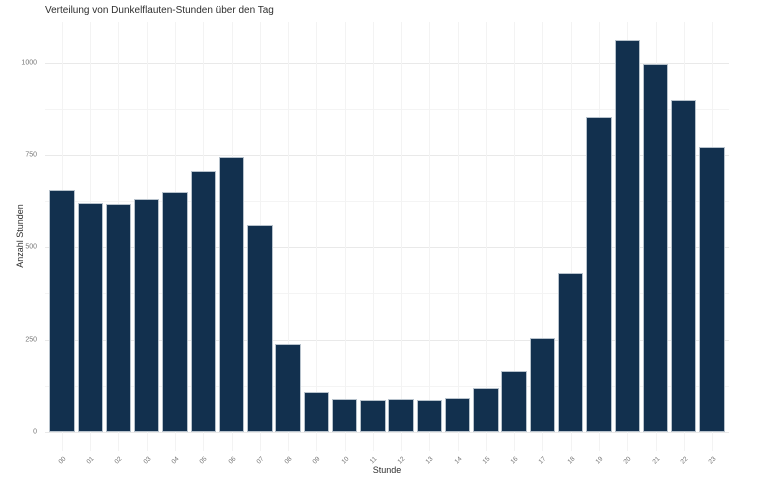 The image size is (768, 488). What do you see at coordinates (35, 432) in the screenshot?
I see `y-tick-label: 0` at bounding box center [35, 432].